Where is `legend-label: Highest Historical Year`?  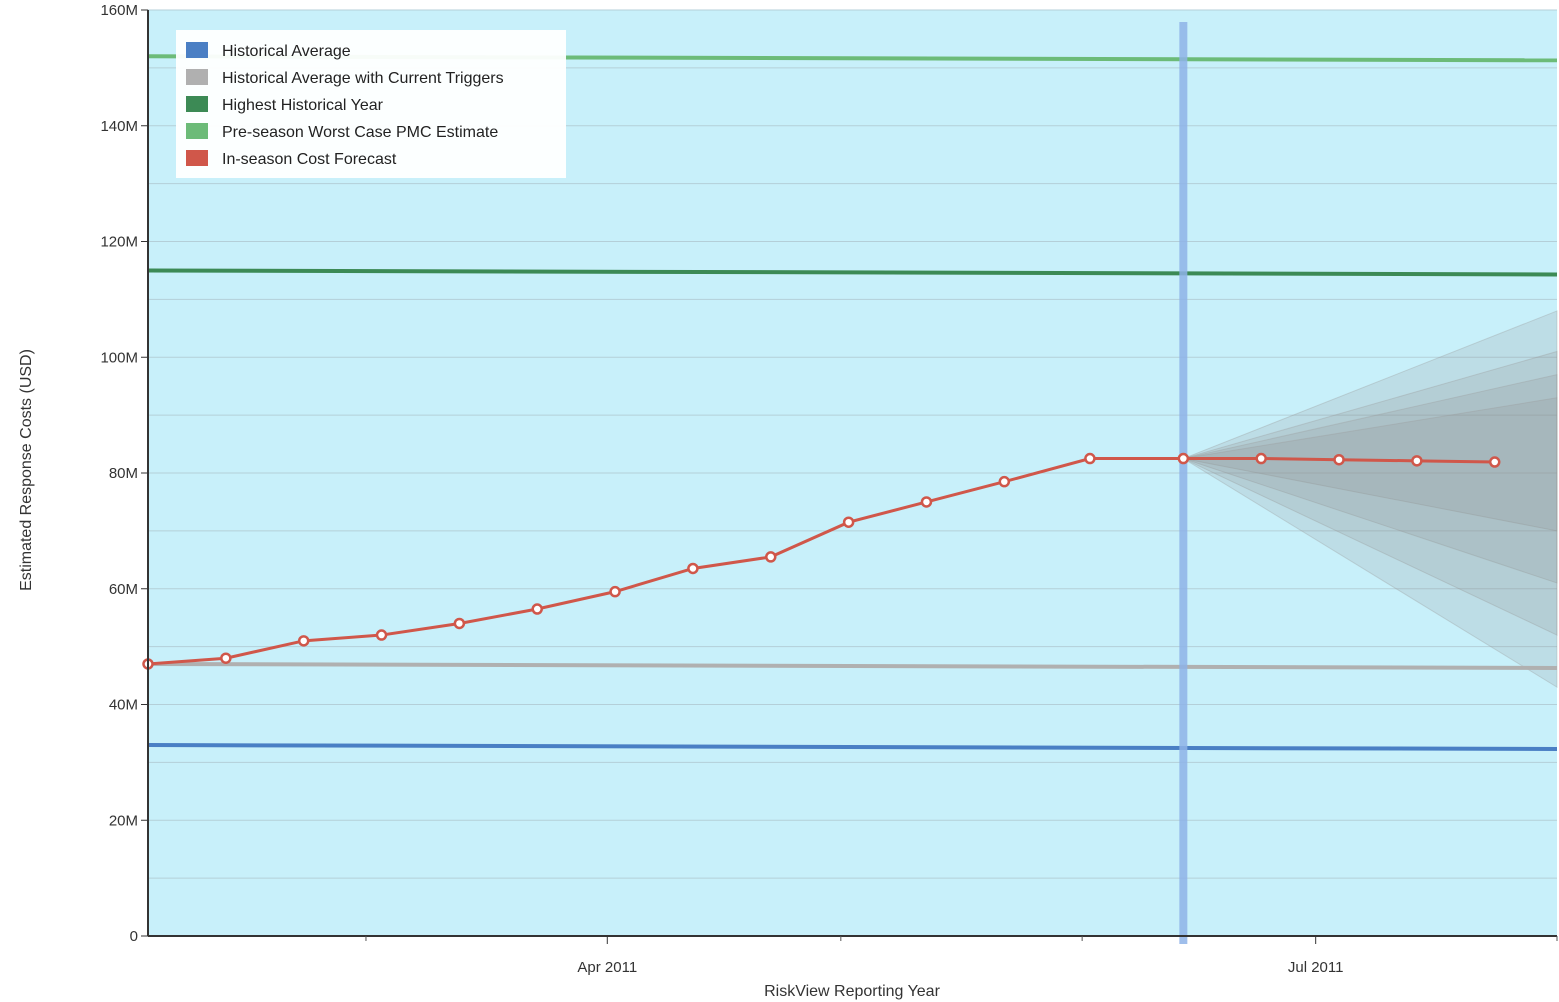 legend-label: Highest Historical Year is located at coordinates (303, 105).